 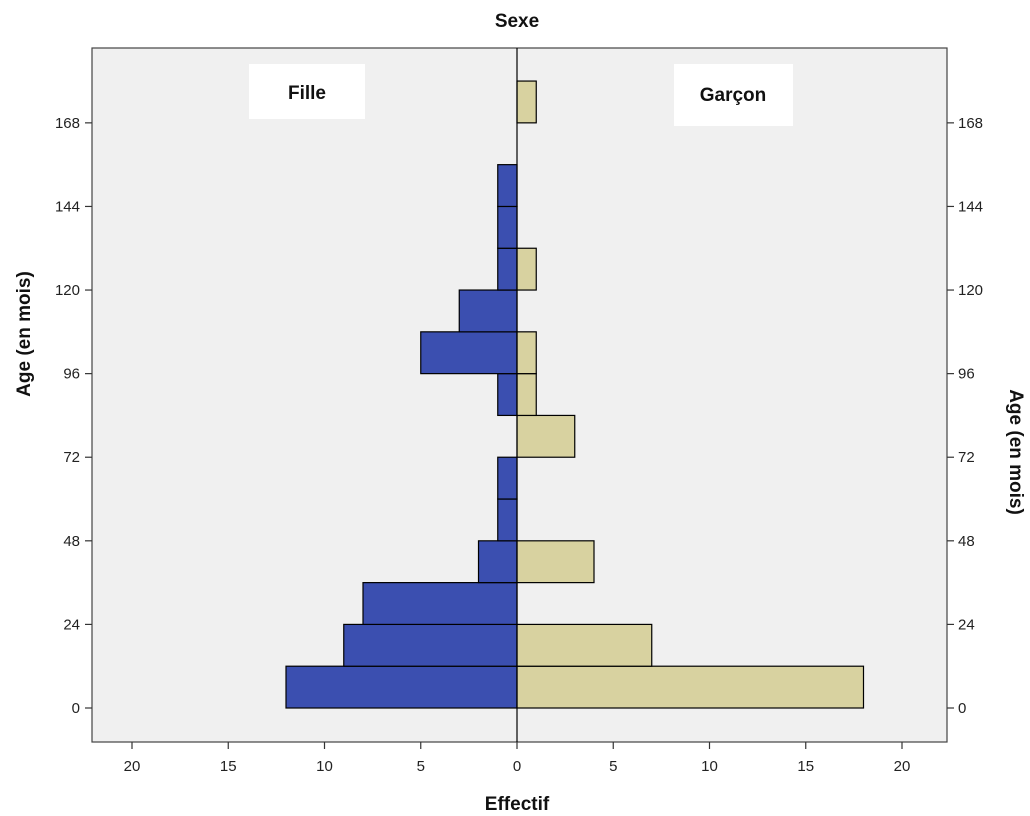 What do you see at coordinates (324, 766) in the screenshot?
I see `x-tick-label-left: 10` at bounding box center [324, 766].